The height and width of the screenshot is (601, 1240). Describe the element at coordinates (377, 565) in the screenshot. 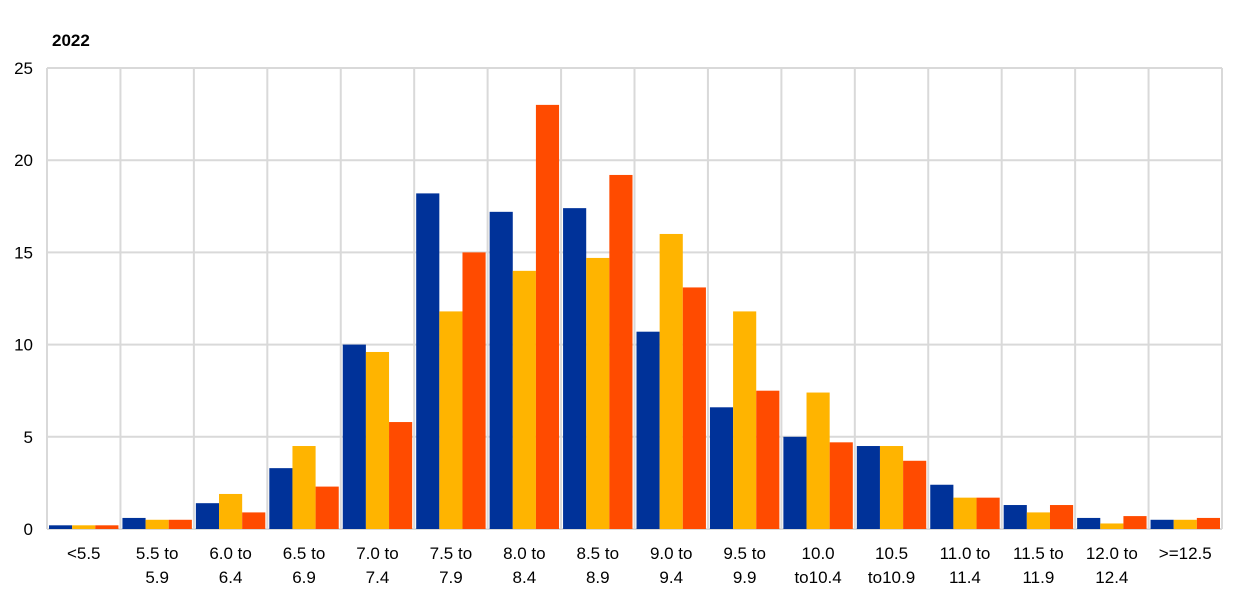

I see `x-tick-label: 7.0 to 7.4` at that location.